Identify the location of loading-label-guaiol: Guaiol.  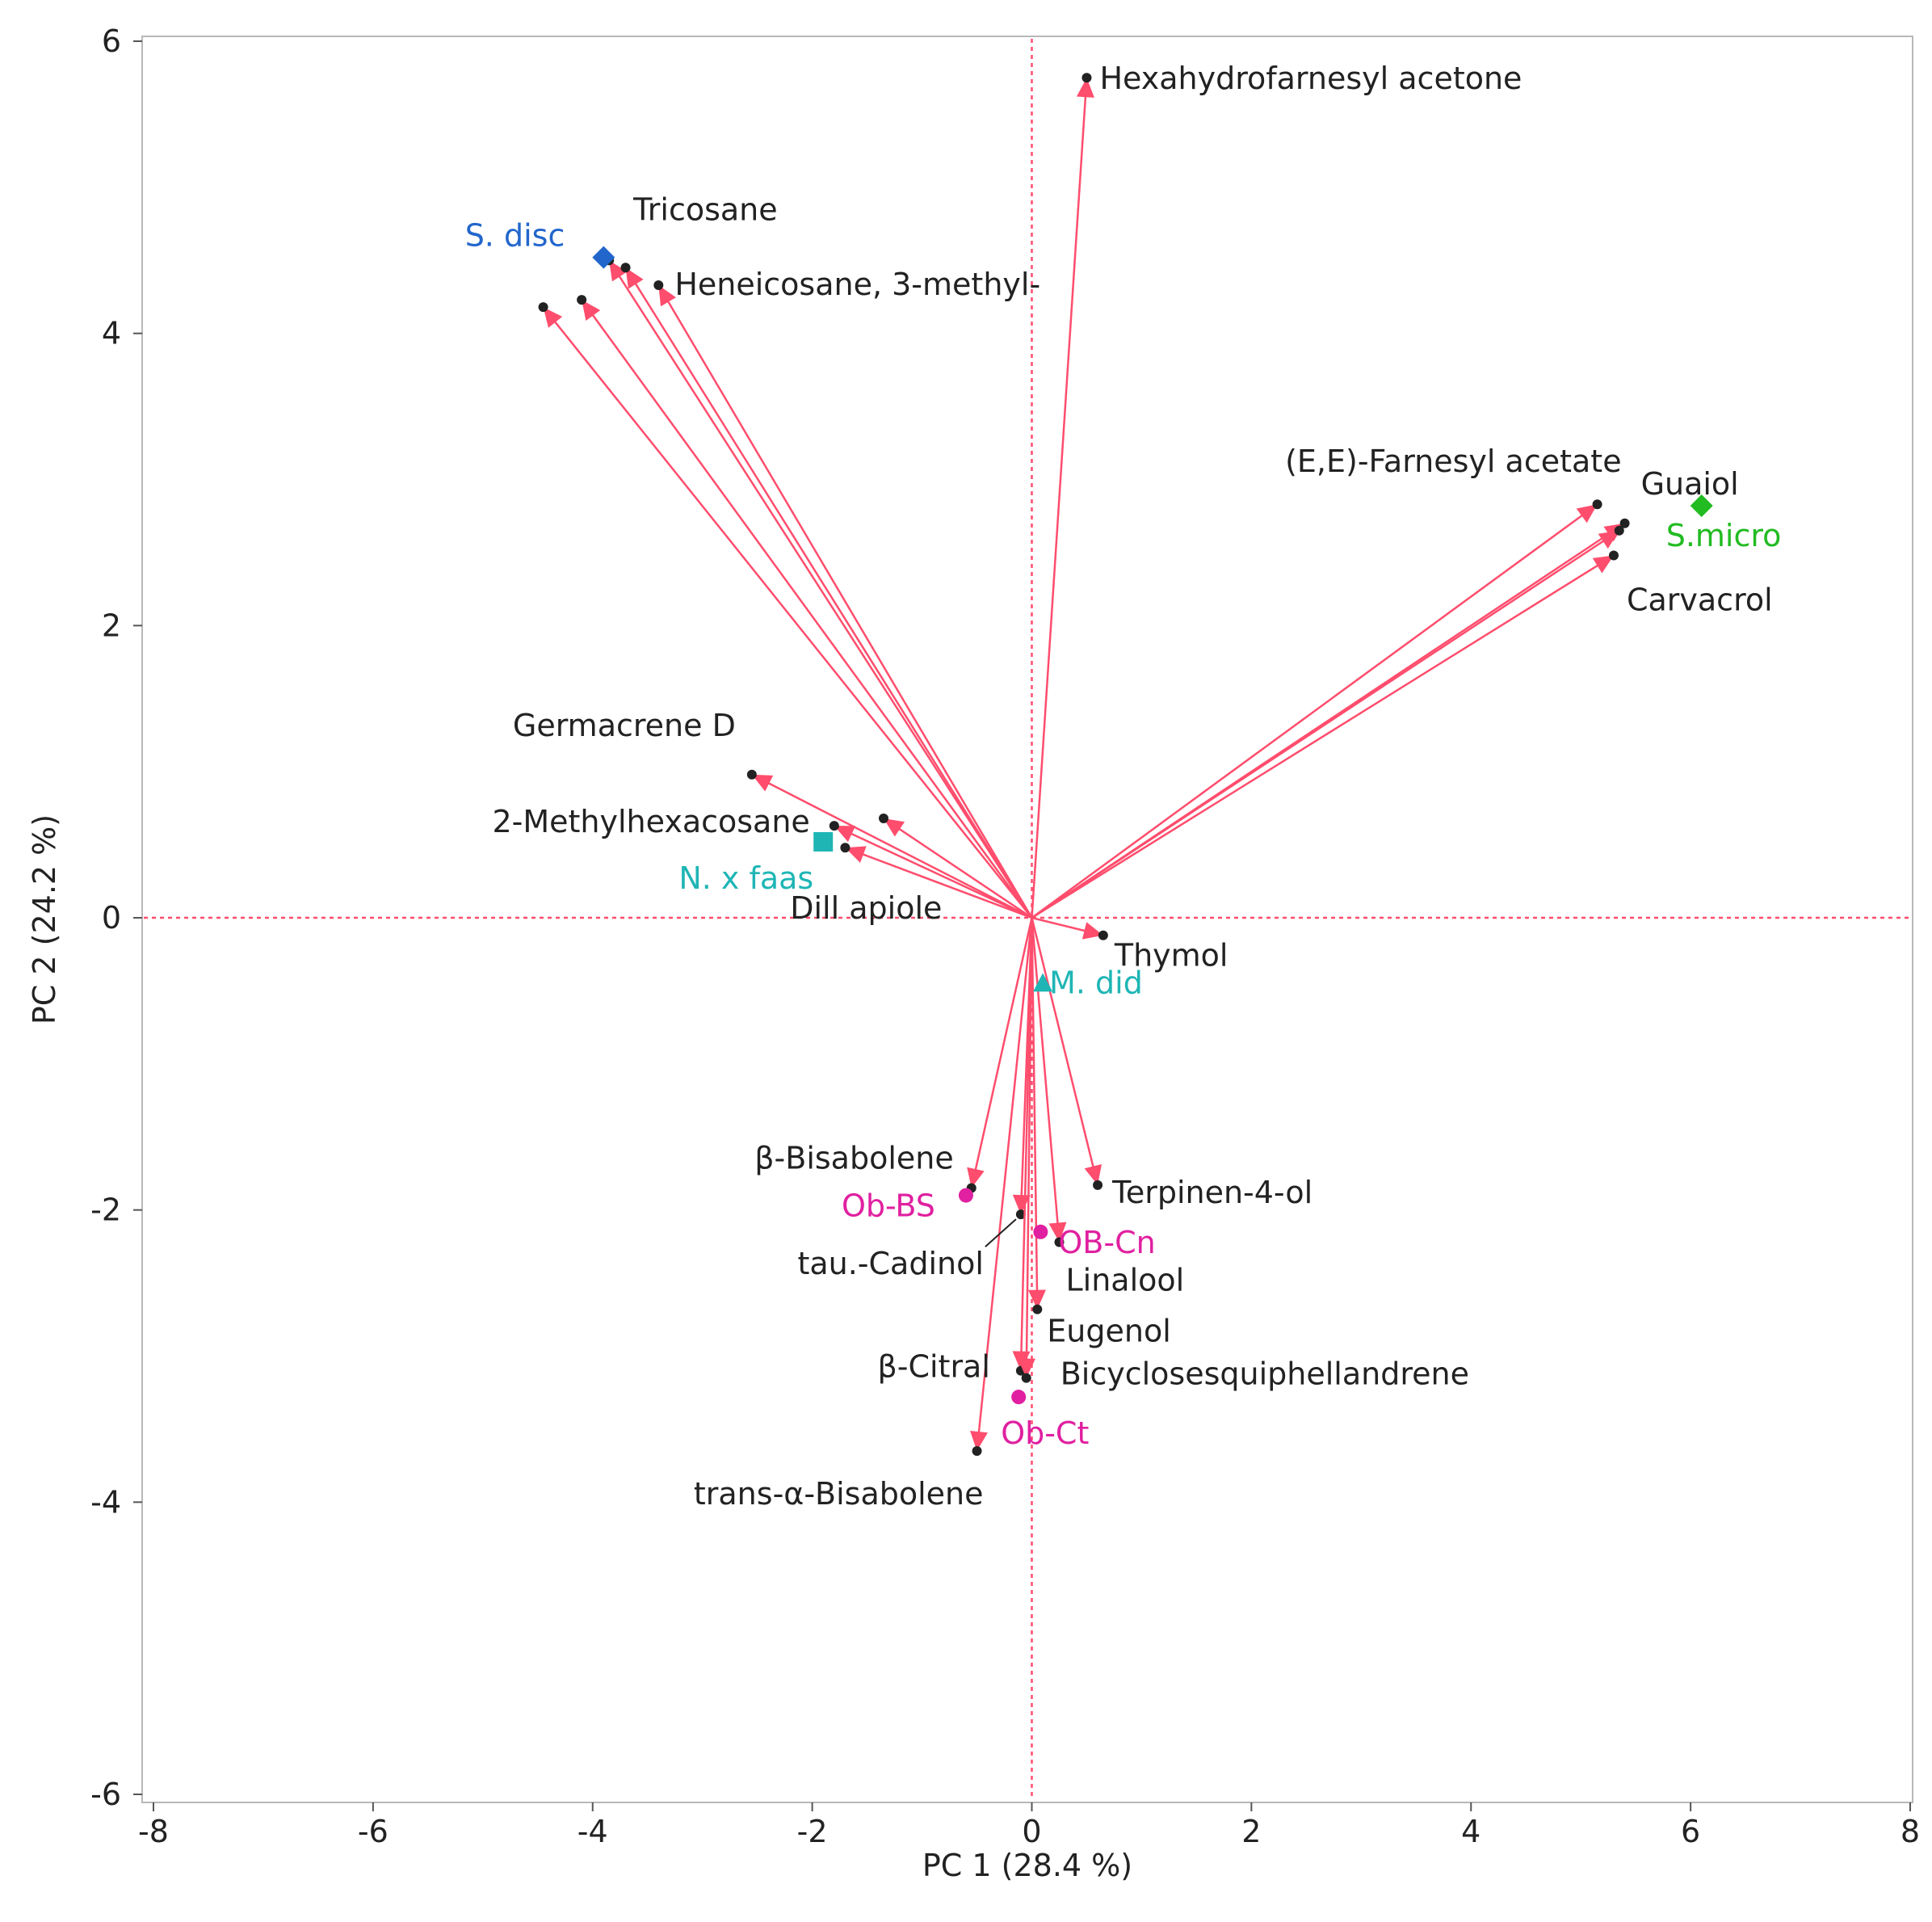
(1690, 484).